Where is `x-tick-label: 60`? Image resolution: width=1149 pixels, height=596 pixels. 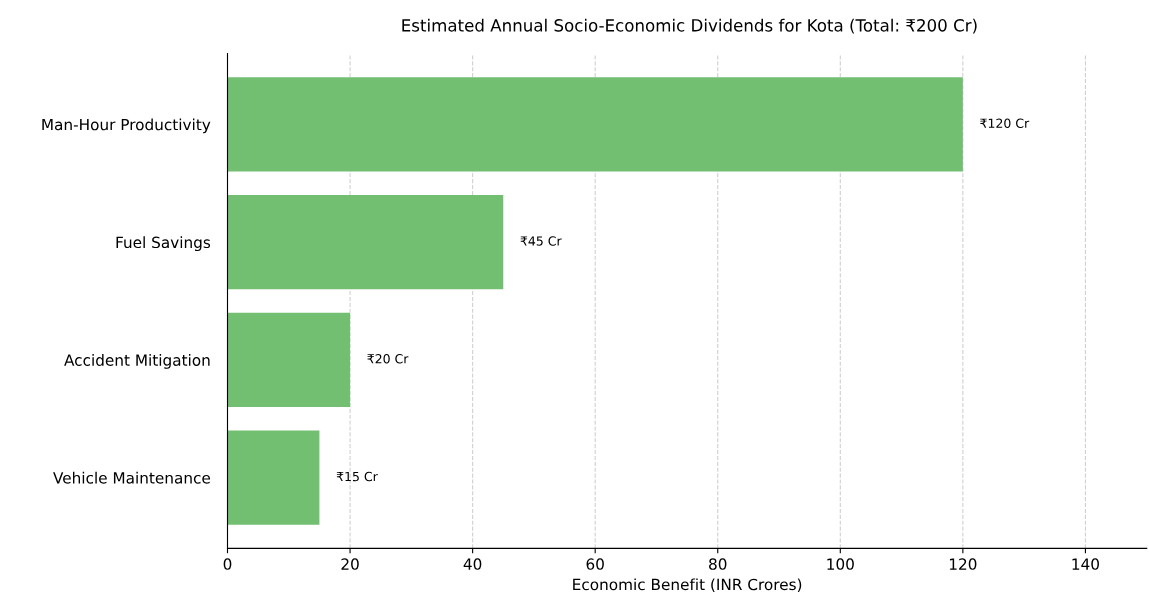 x-tick-label: 60 is located at coordinates (595, 564).